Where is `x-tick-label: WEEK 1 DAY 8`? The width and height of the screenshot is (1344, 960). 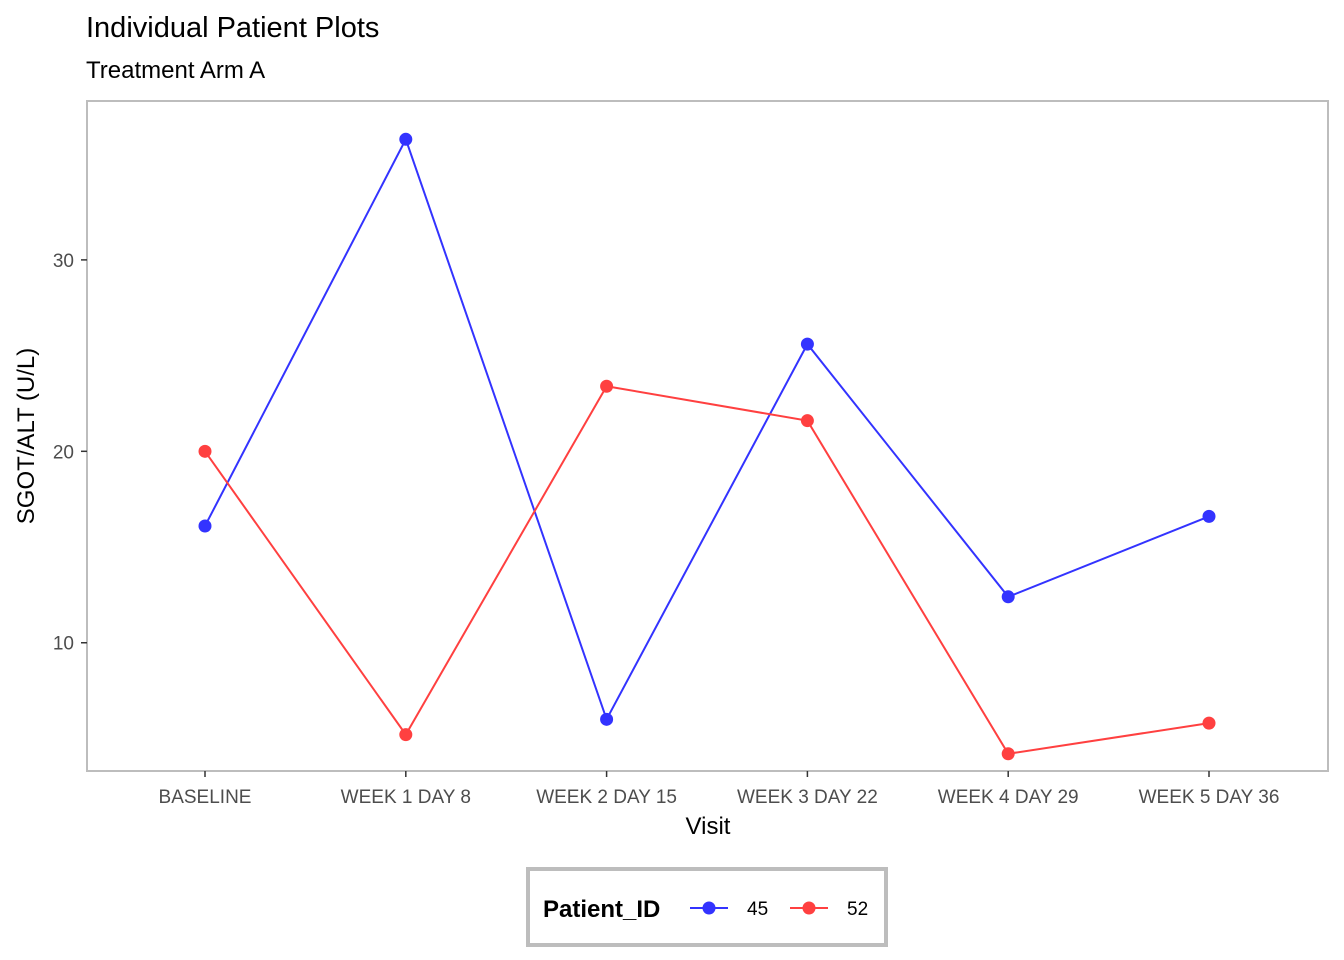
x-tick-label: WEEK 1 DAY 8 is located at coordinates (406, 797).